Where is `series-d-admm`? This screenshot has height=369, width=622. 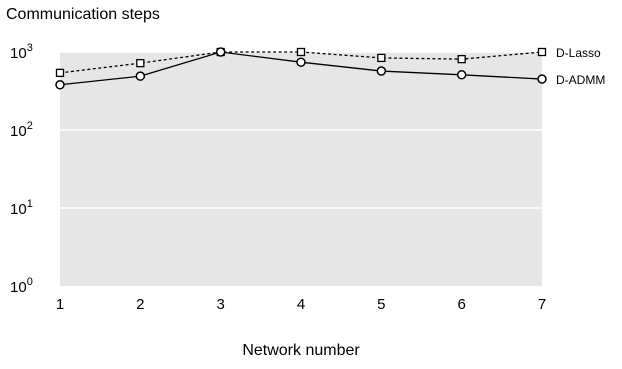 series-d-admm is located at coordinates (301, 68).